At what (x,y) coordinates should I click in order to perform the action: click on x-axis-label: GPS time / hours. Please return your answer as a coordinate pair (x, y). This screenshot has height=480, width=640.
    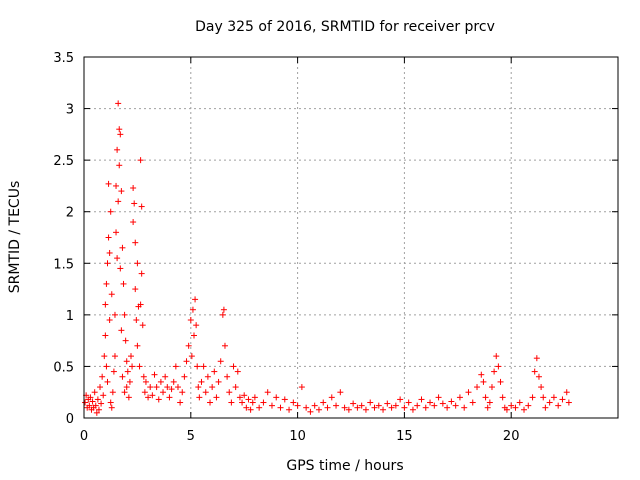
    Looking at the image, I should click on (344, 466).